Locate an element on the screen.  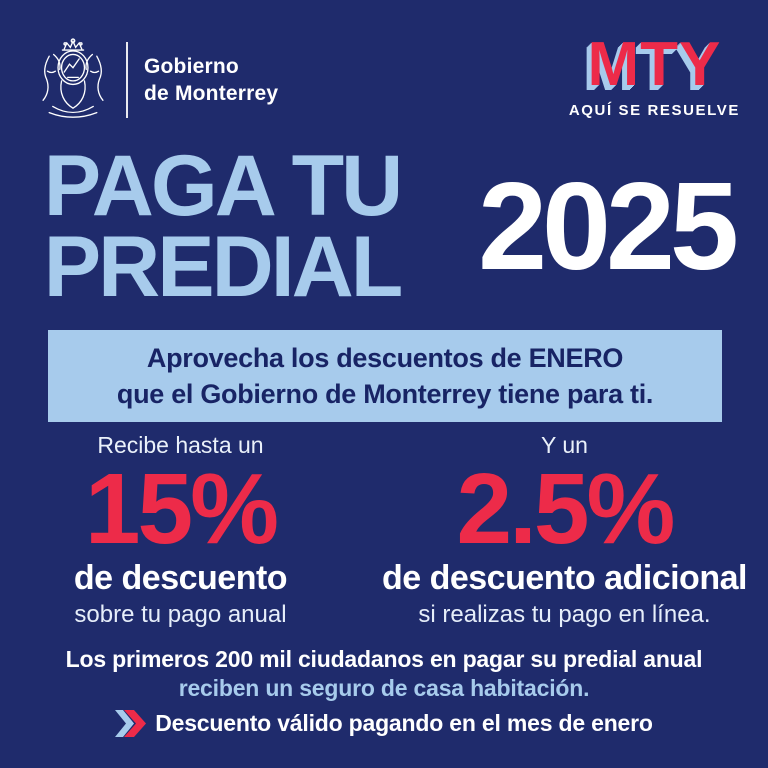
government-logo: Gobierno de Monterrey is located at coordinates (157, 80).